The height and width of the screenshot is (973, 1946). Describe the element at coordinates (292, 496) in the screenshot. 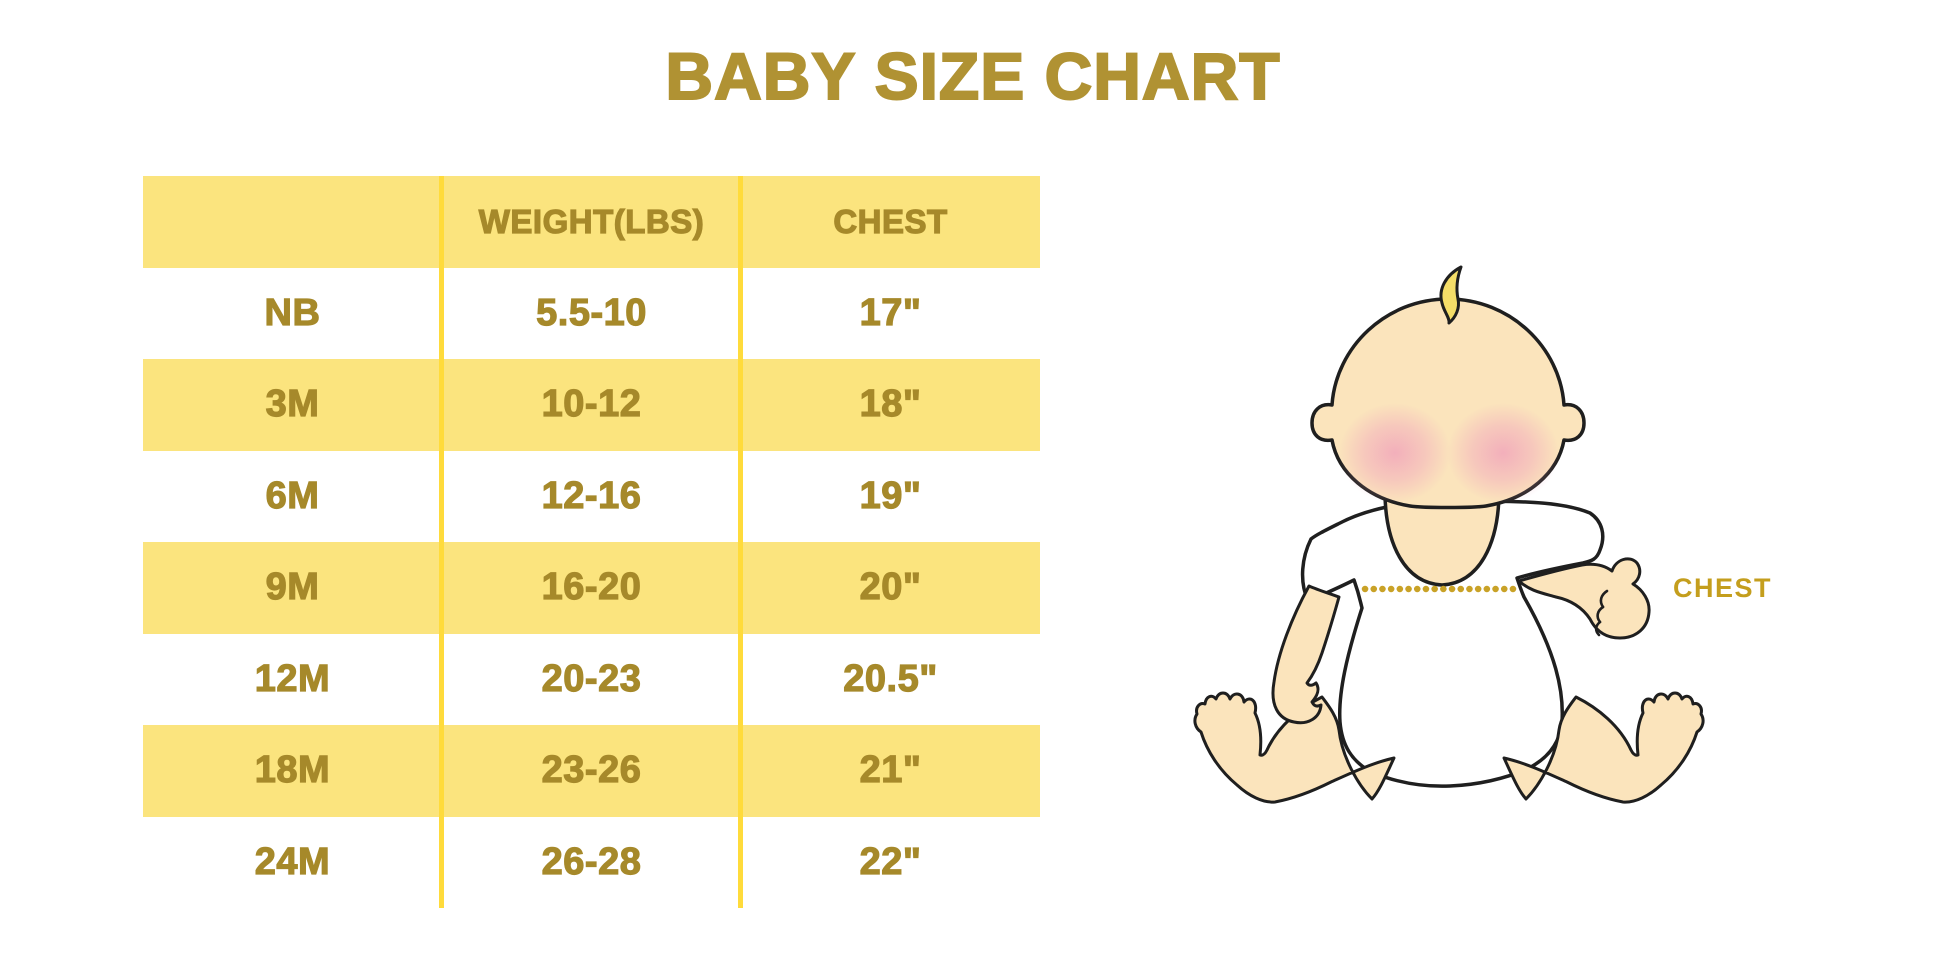

I see `table-cell-size: 6M` at that location.